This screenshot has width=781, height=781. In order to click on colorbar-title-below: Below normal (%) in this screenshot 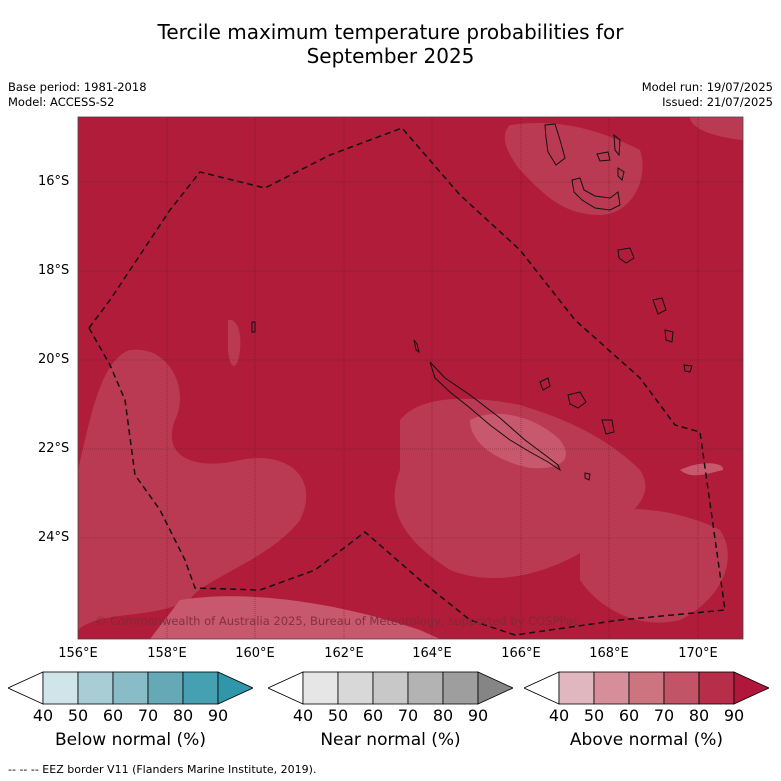, I will do `click(130, 740)`.